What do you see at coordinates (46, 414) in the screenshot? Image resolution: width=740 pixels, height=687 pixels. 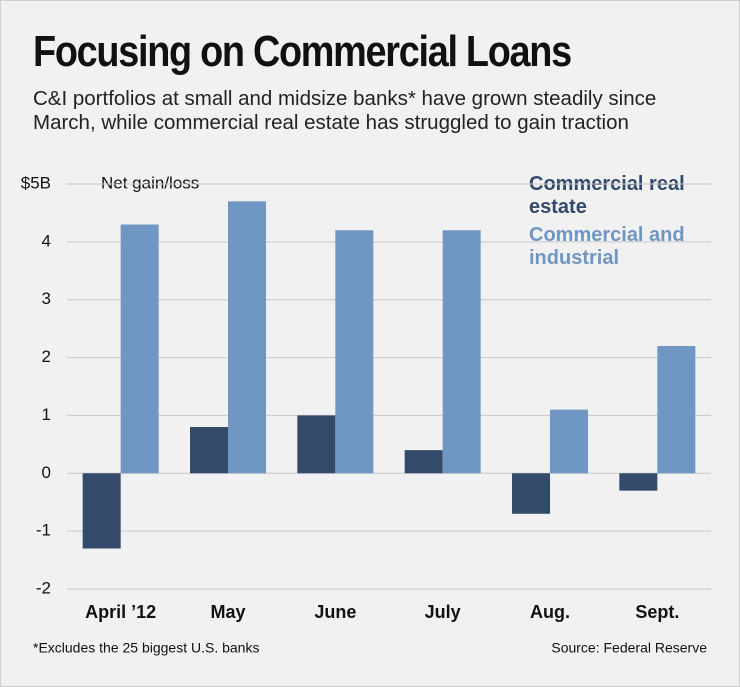 I see `y-tick-label: 1` at bounding box center [46, 414].